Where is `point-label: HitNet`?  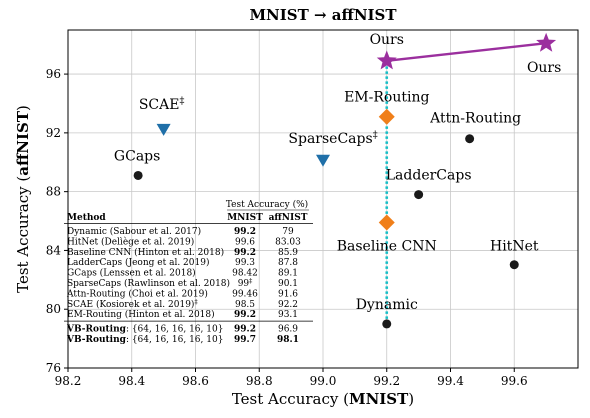 point-label: HitNet is located at coordinates (514, 247).